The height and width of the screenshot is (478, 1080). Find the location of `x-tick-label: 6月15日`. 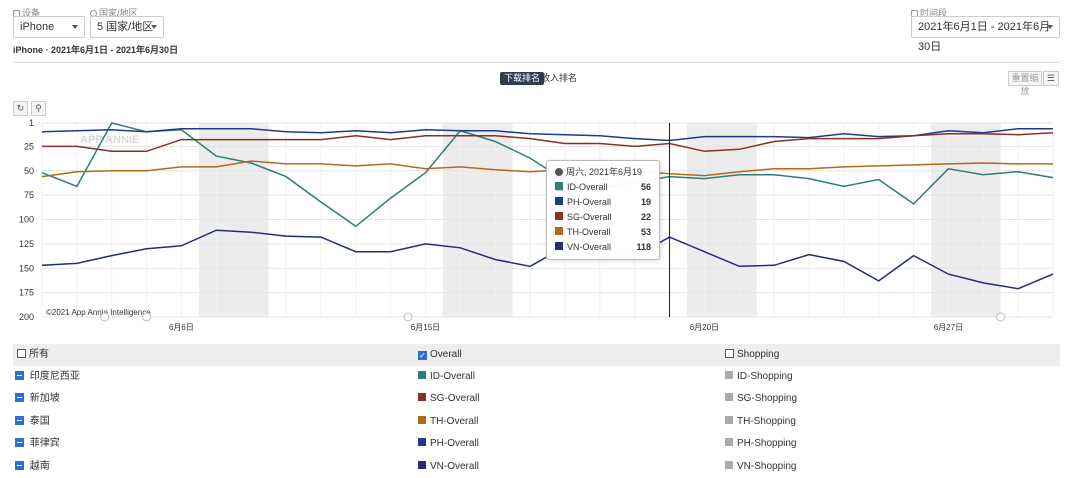

x-tick-label: 6月15日 is located at coordinates (425, 327).